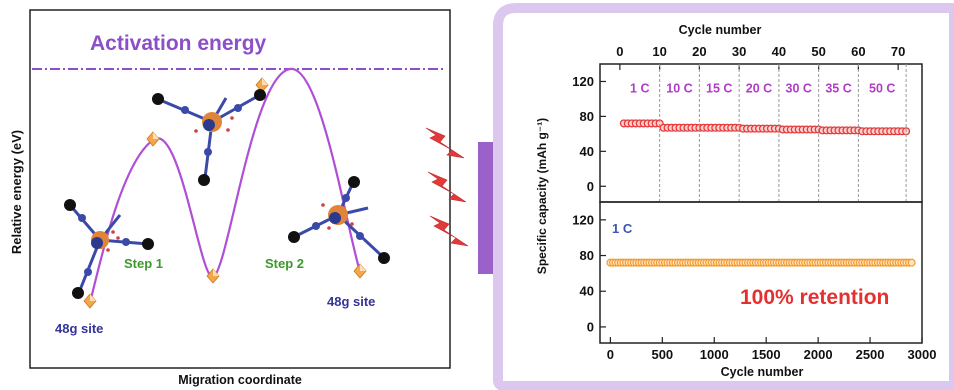 This screenshot has height=390, width=954. I want to click on migration-coordinate-axis-label: Migration coordinate, so click(240, 380).